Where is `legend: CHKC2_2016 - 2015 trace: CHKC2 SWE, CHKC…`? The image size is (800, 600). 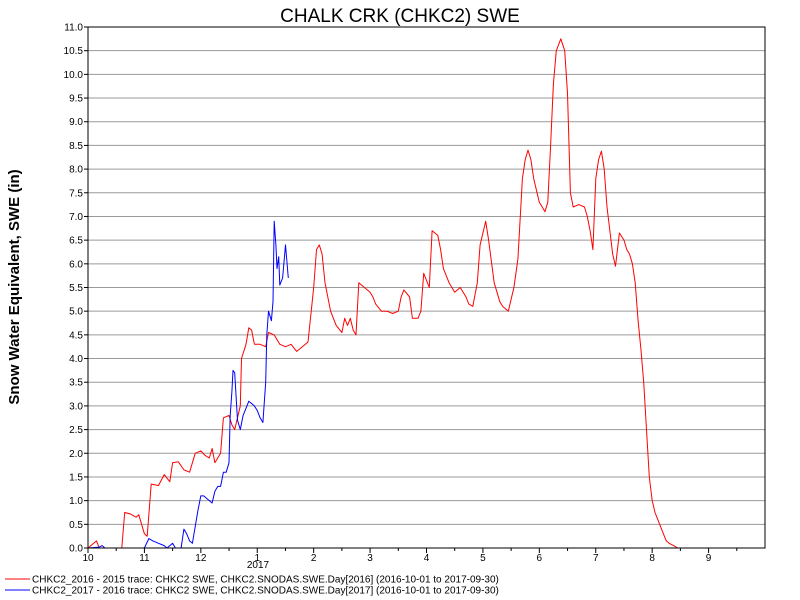
legend: CHKC2_2016 - 2015 trace: CHKC2 SWE, CHKC… is located at coordinates (252, 586).